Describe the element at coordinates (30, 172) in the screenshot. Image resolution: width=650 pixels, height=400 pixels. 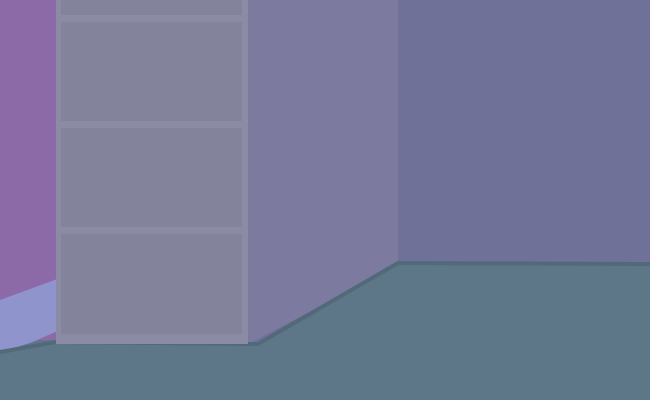
I see `left-wall` at that location.